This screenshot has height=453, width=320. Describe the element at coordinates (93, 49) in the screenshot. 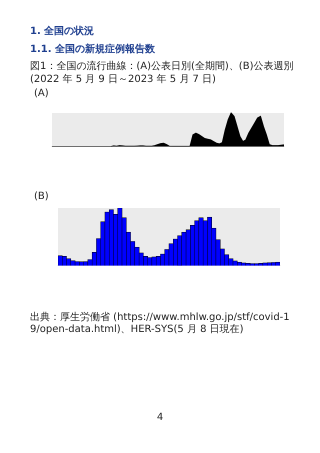

I see `text: 1.1. 全国の新規症例報告数` at that location.